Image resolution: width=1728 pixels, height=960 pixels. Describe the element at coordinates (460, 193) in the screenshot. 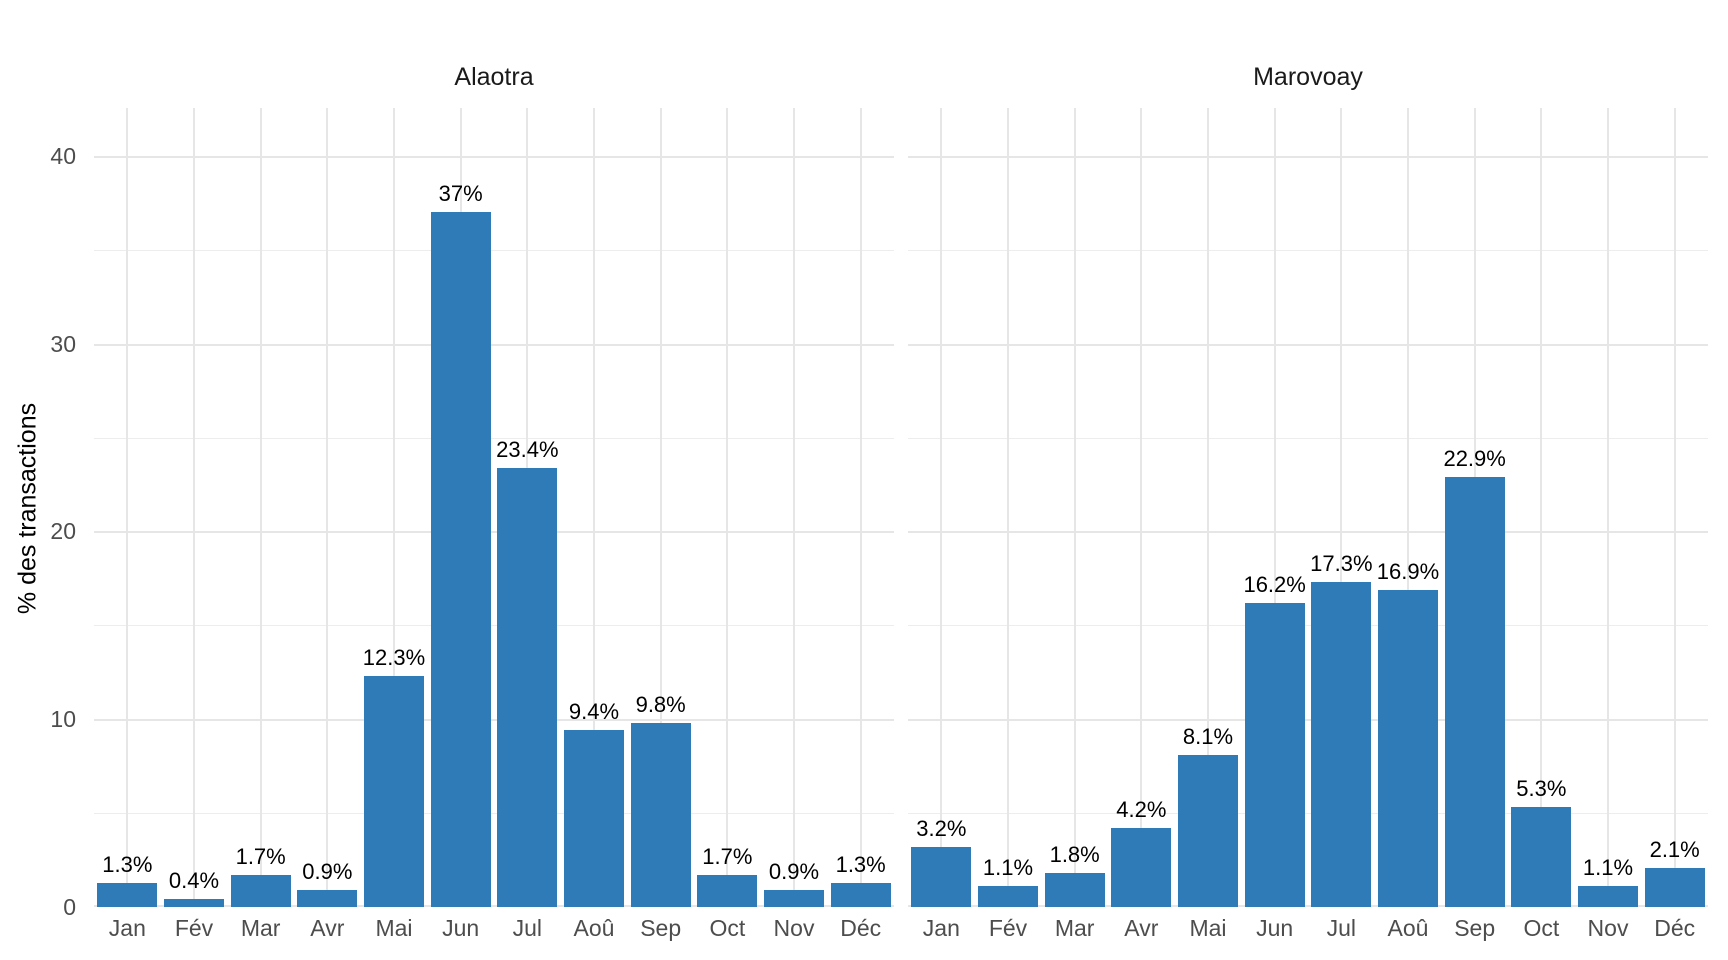

I see `bar-value-label: 37%` at that location.